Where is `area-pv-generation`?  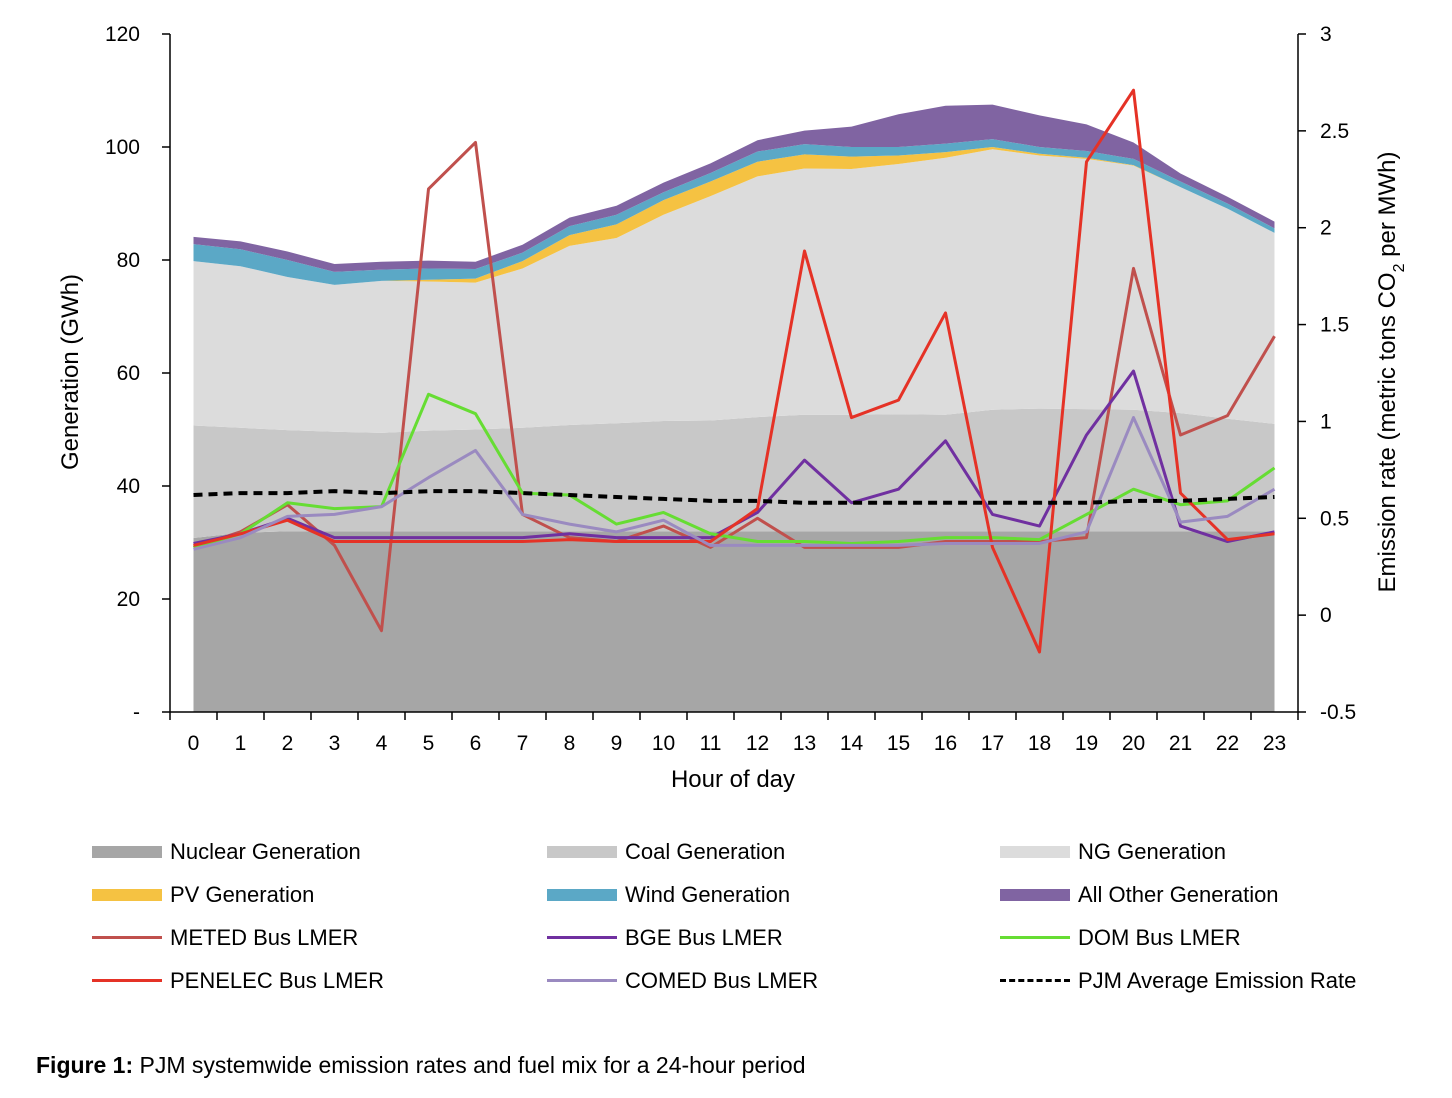
area-pv-generation is located at coordinates (734, 216).